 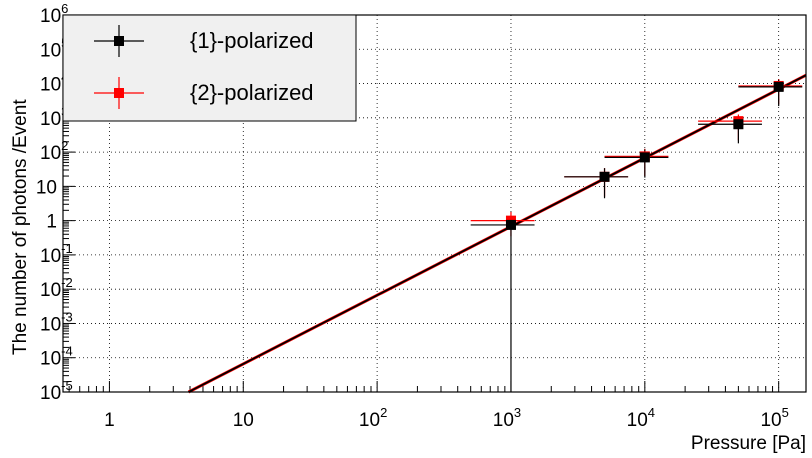 What do you see at coordinates (373, 418) in the screenshot?
I see `x-tick-label: 10²` at bounding box center [373, 418].